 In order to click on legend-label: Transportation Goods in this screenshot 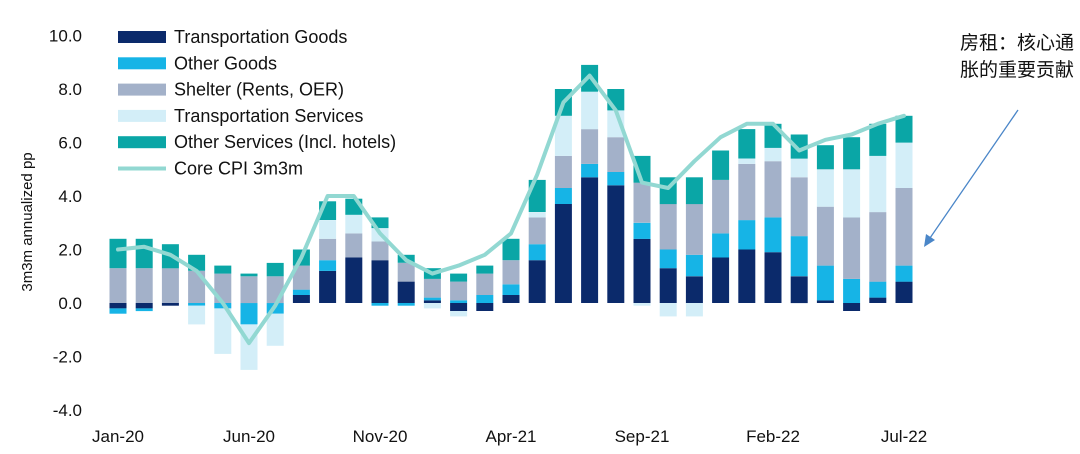, I will do `click(260, 37)`.